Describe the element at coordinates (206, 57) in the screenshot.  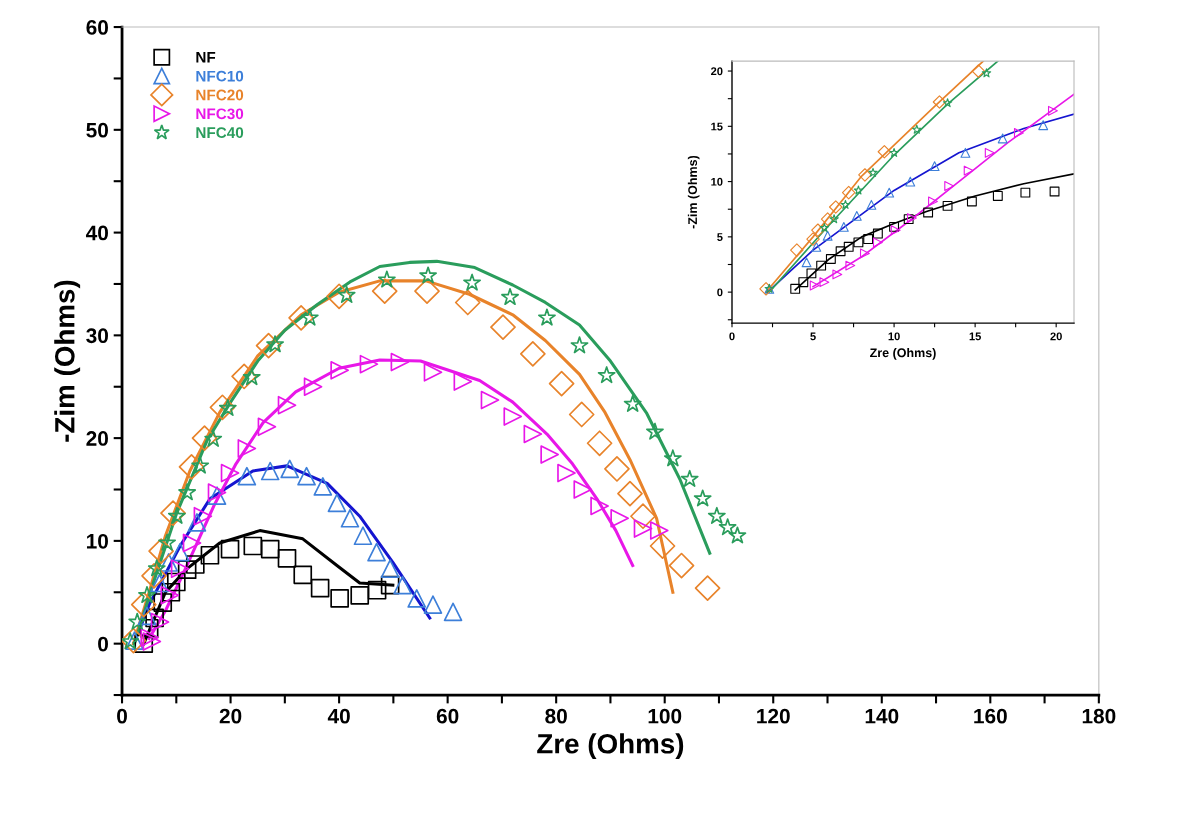
I see `legend-label: NF` at that location.